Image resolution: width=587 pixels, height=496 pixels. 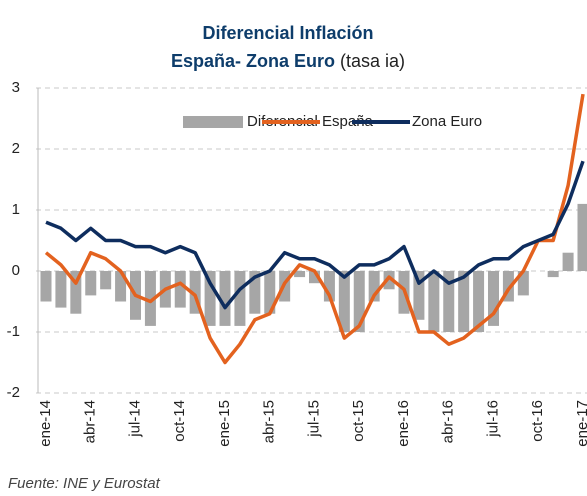 I want to click on x-tick-label: abr-14, so click(x=90, y=421).